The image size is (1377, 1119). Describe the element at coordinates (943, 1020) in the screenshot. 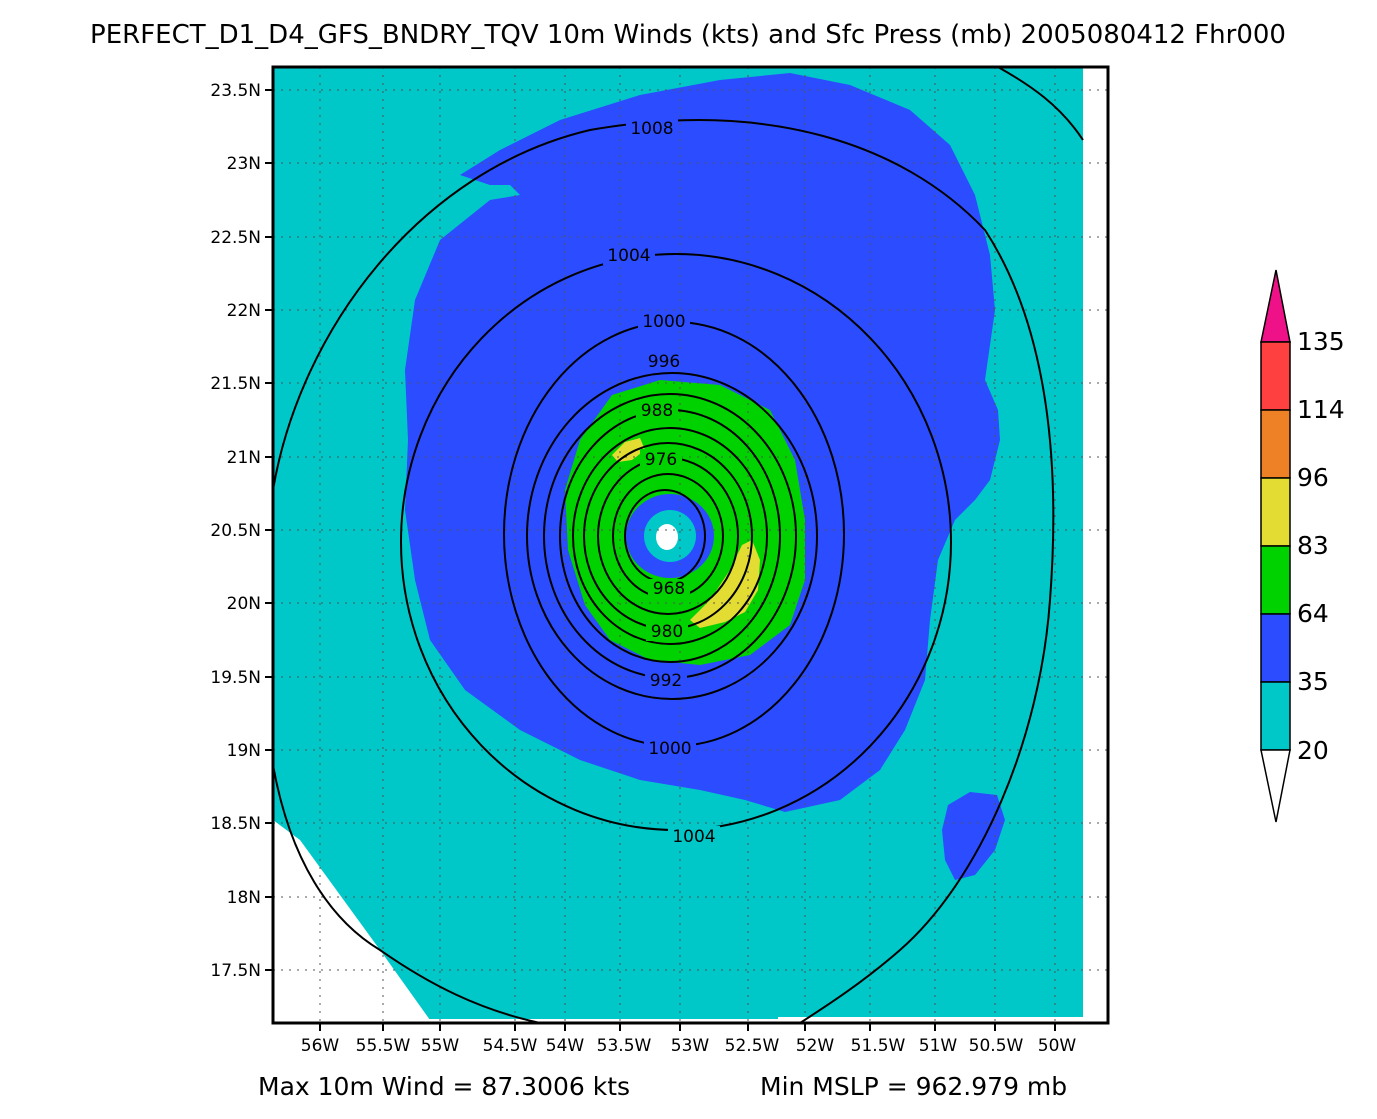

I see `wind-below-20-strip` at that location.